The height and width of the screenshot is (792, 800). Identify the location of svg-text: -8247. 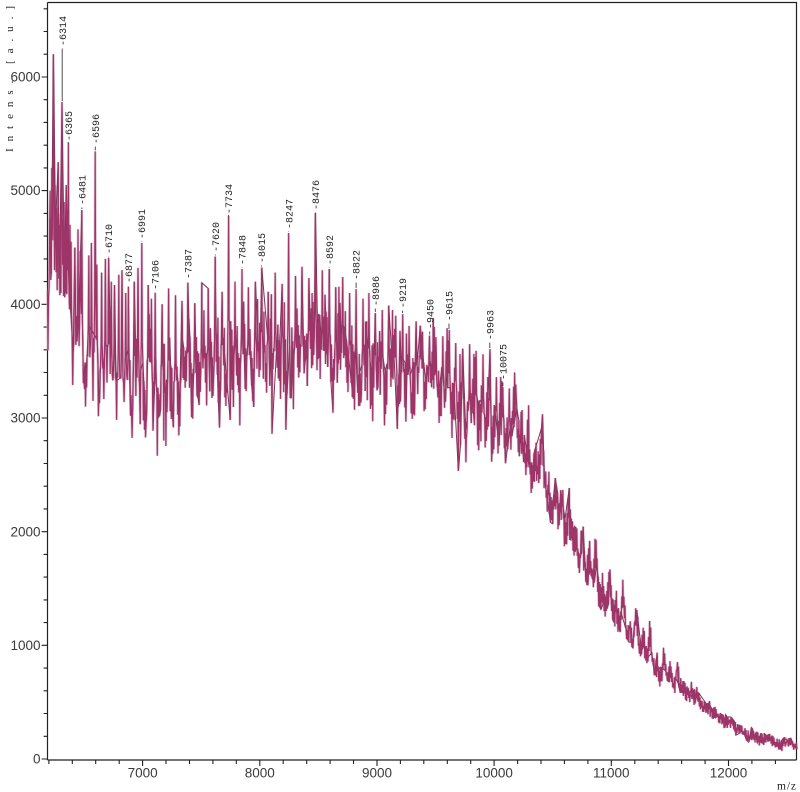
(290, 214).